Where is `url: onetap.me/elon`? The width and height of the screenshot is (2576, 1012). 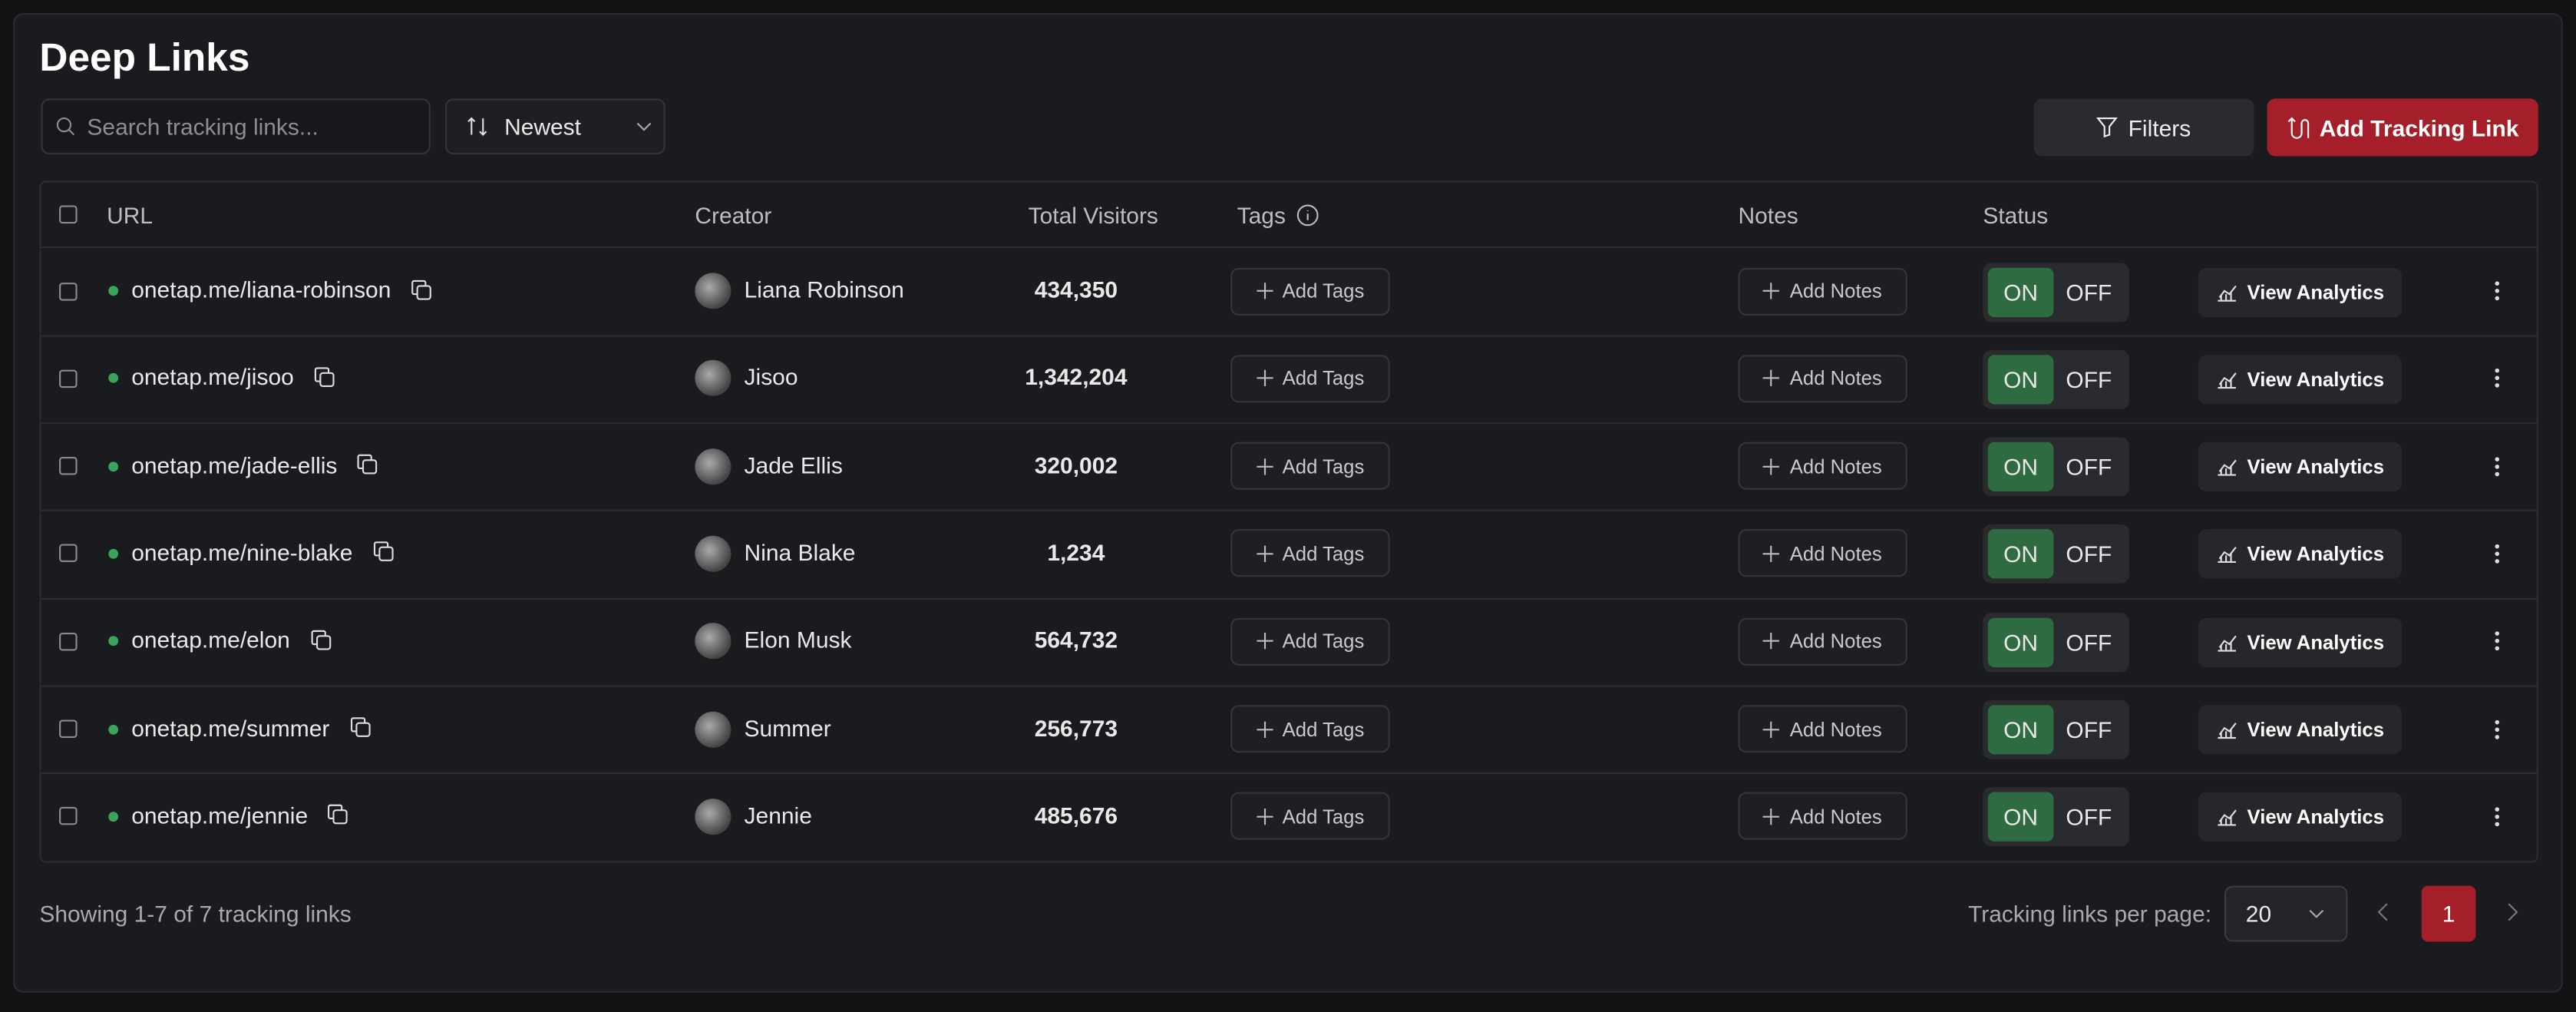 url: onetap.me/elon is located at coordinates (210, 640).